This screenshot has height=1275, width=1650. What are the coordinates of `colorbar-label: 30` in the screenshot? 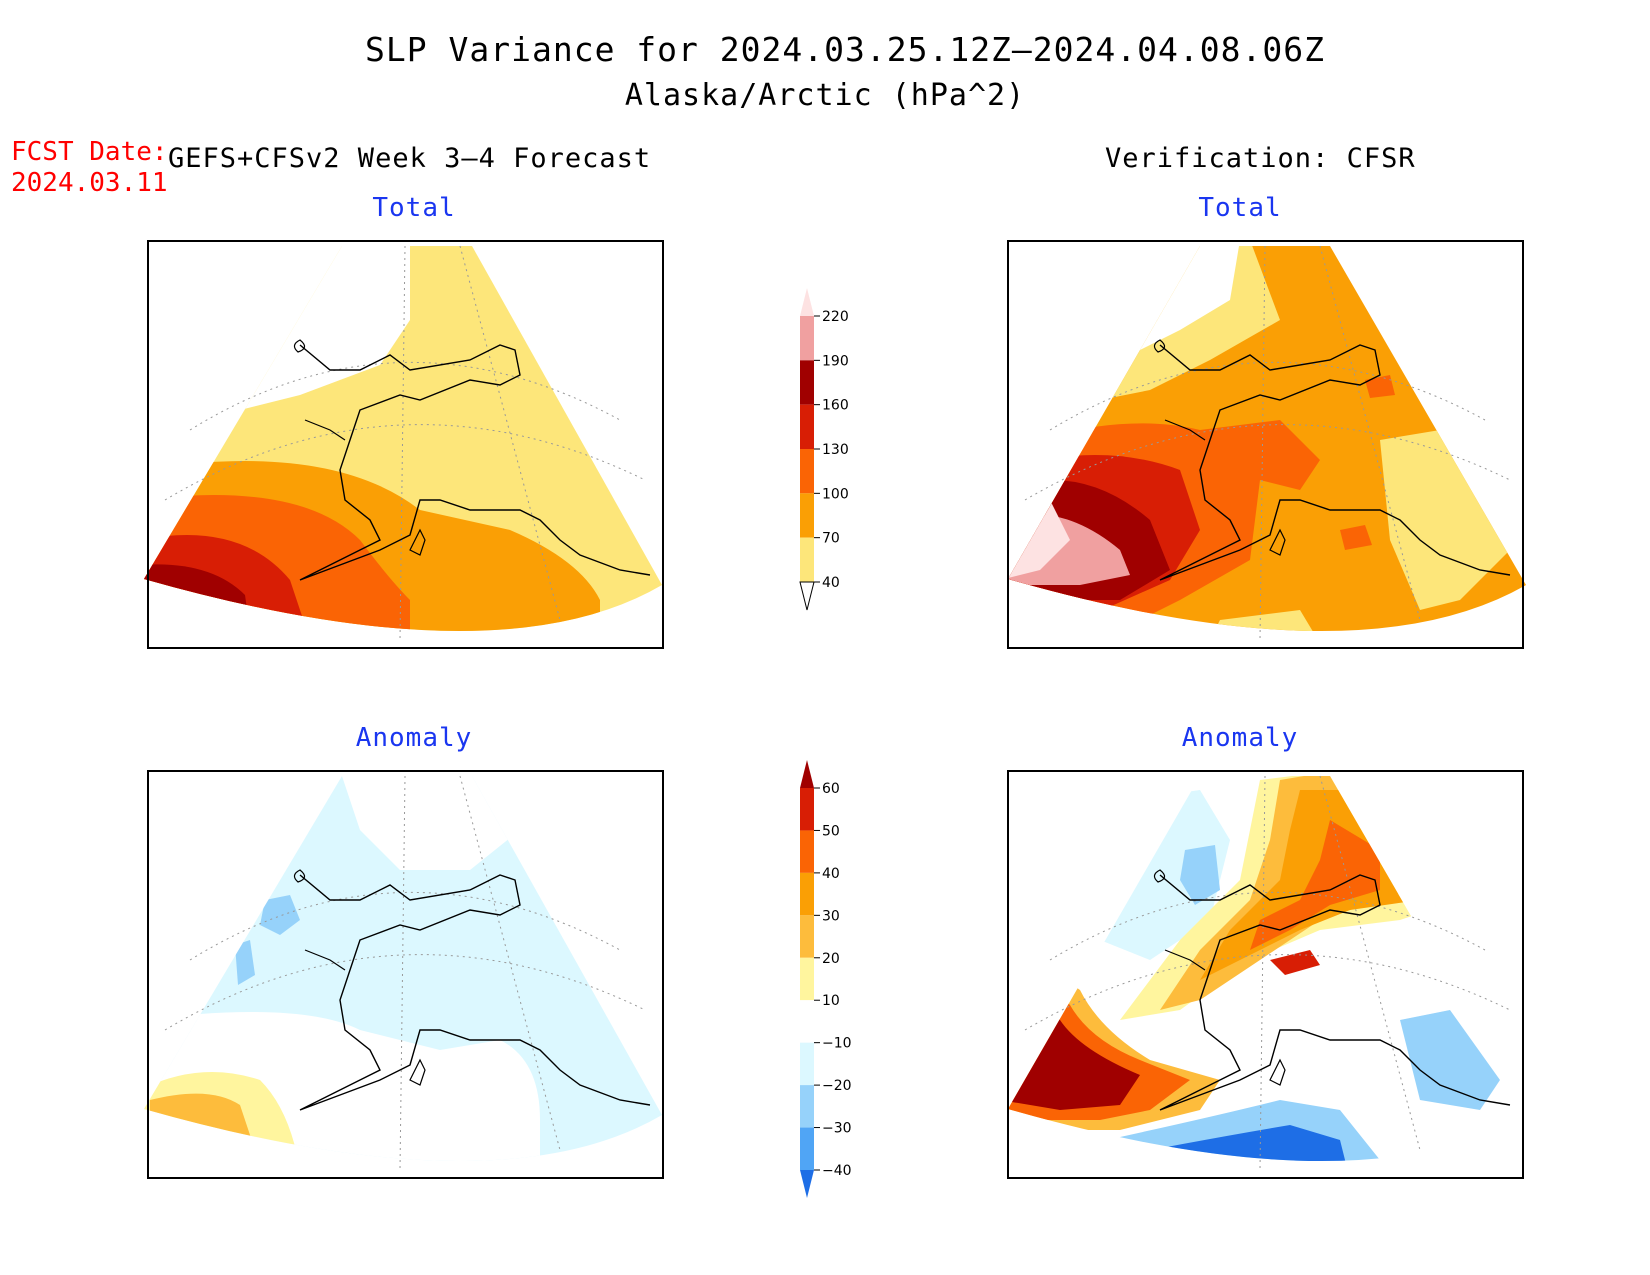 It's located at (831, 916).